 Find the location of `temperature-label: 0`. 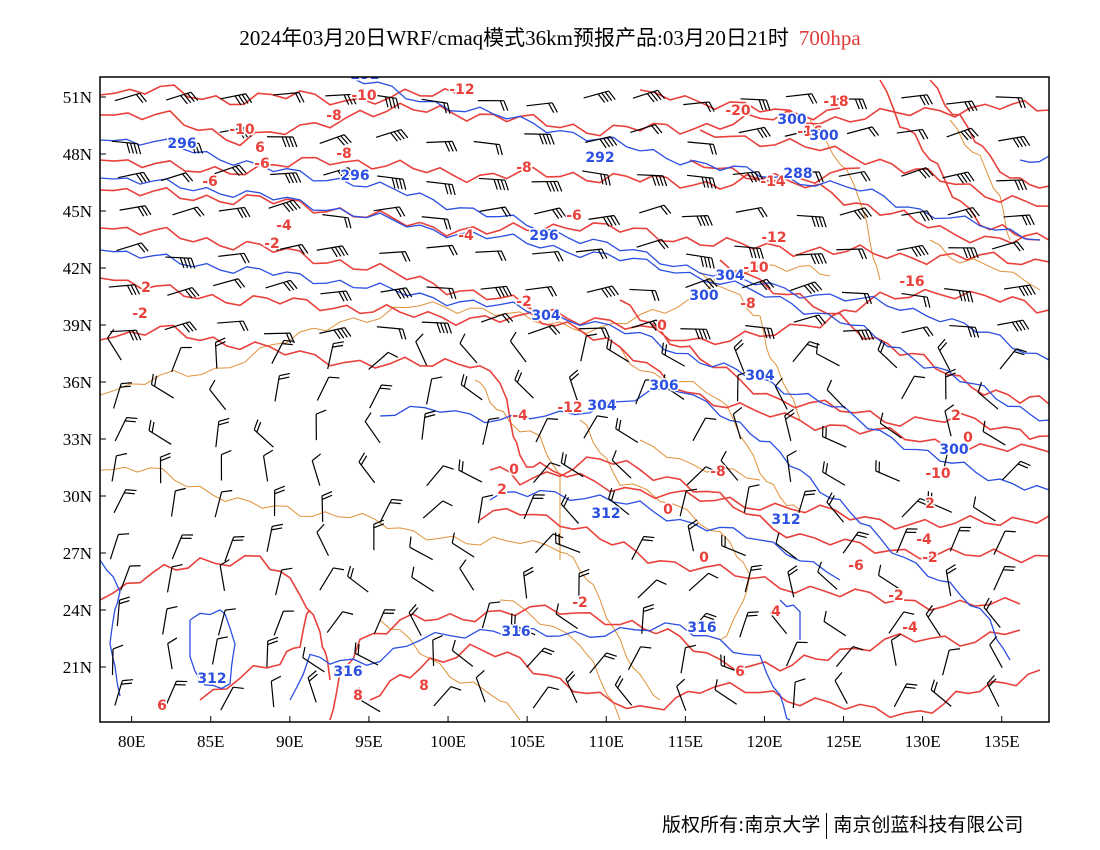

temperature-label: 0 is located at coordinates (968, 438).